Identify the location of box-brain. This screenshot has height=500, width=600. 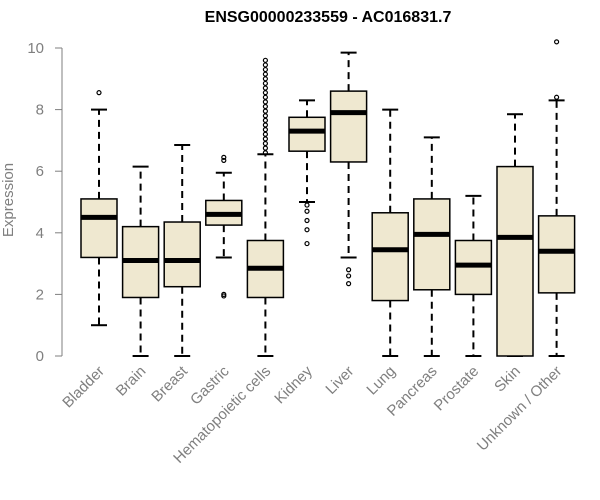
(140, 261).